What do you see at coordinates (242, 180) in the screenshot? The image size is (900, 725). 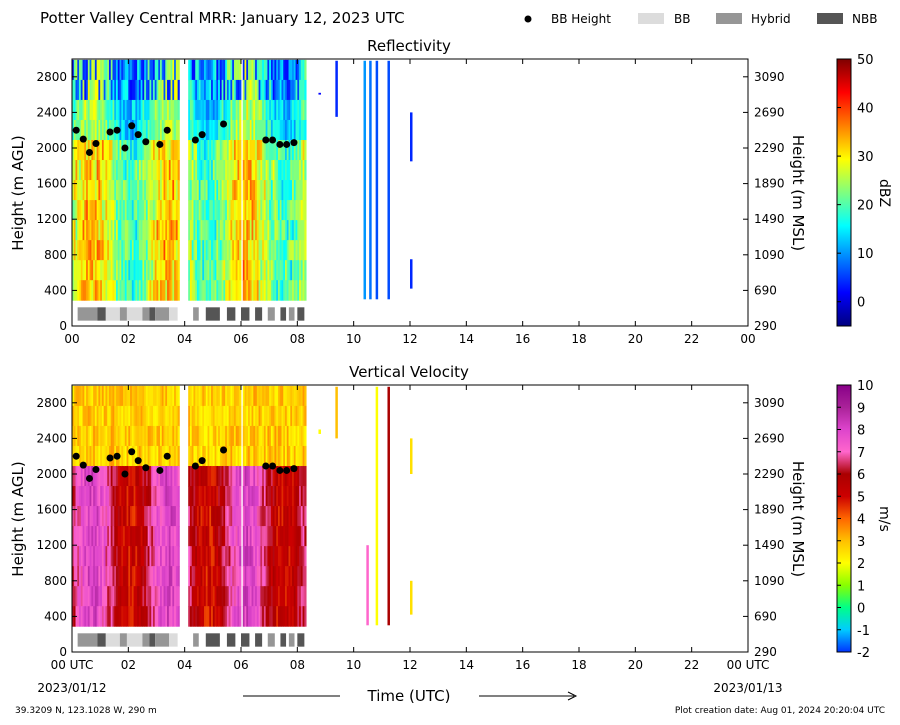 I see `reflectivity-data` at bounding box center [242, 180].